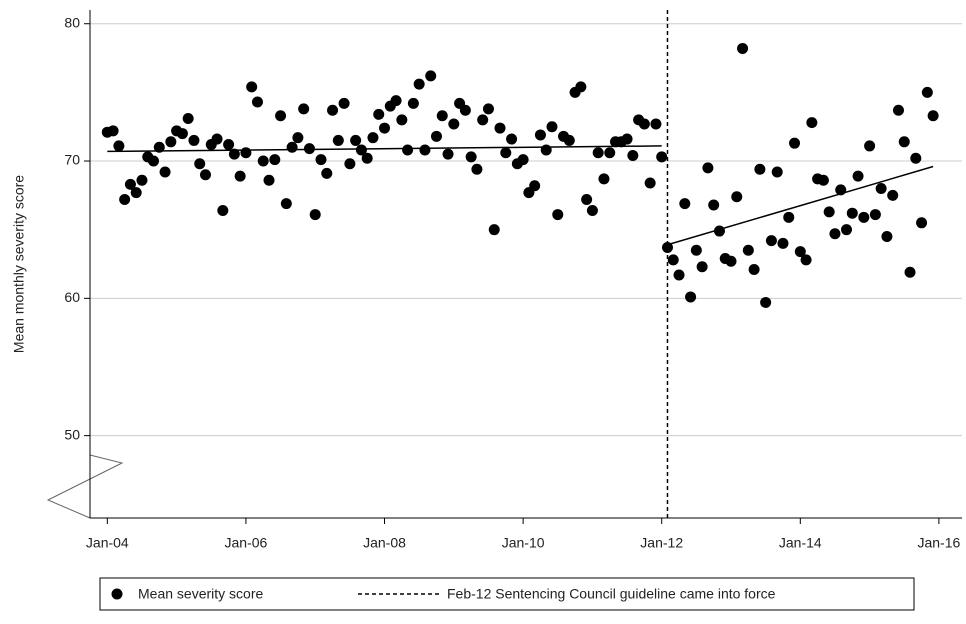 The image size is (966, 624). I want to click on x-tick-label: Jan-04, so click(107, 543).